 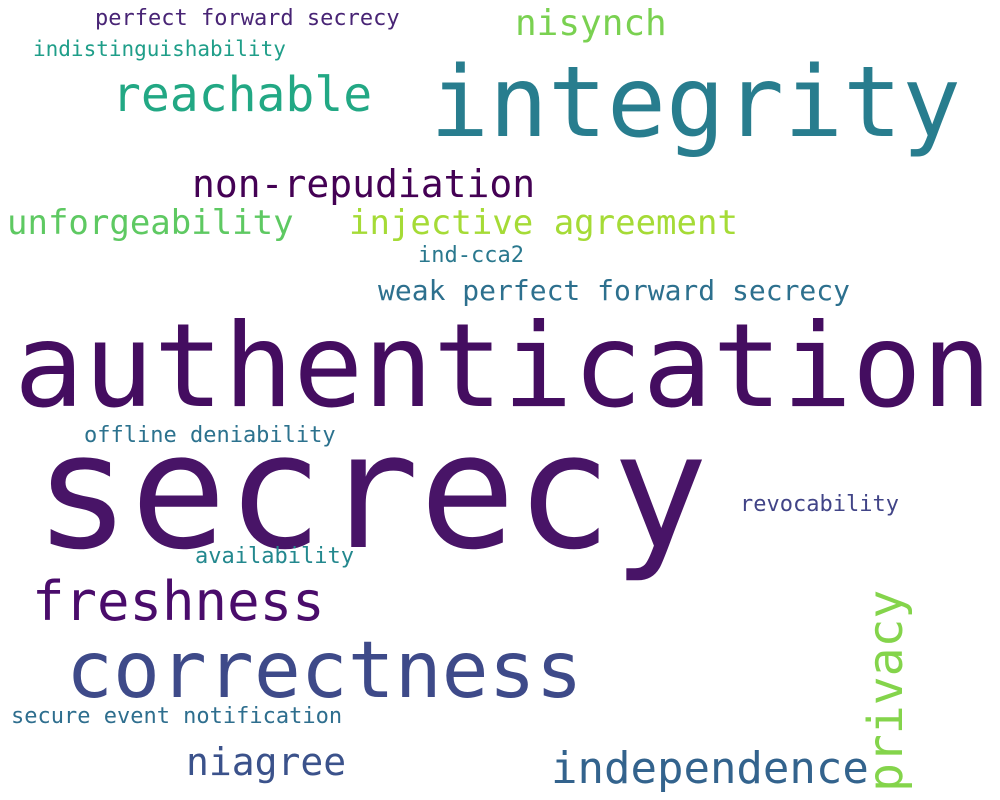 What do you see at coordinates (710, 768) in the screenshot?
I see `word-independence: independence` at bounding box center [710, 768].